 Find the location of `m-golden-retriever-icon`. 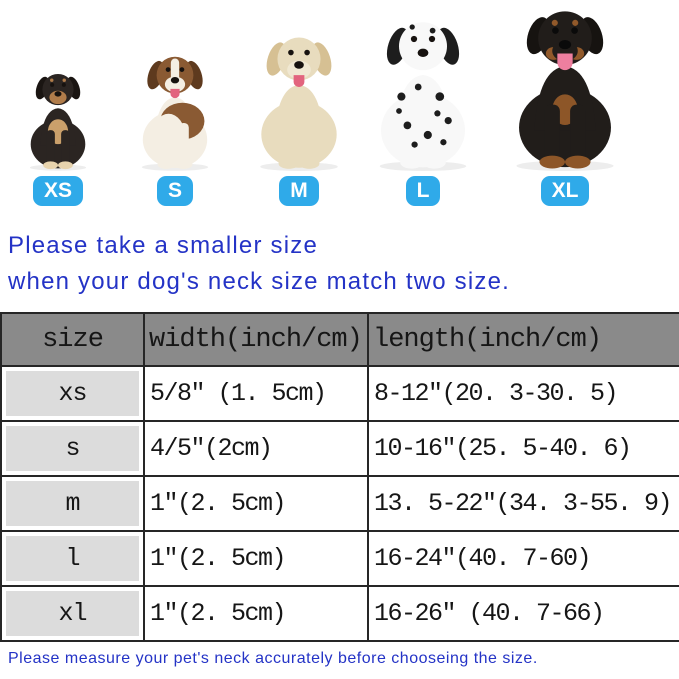

m-golden-retriever-icon is located at coordinates (299, 104).